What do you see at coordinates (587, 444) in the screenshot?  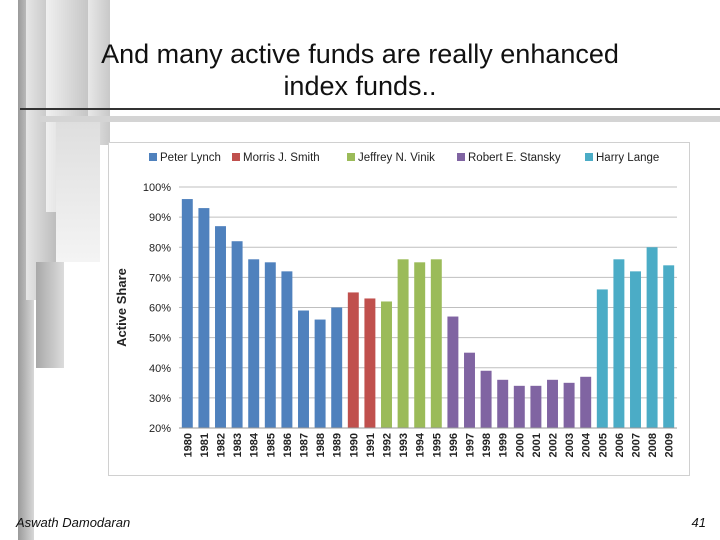 I see `x-tick-label: 2004` at bounding box center [587, 444].